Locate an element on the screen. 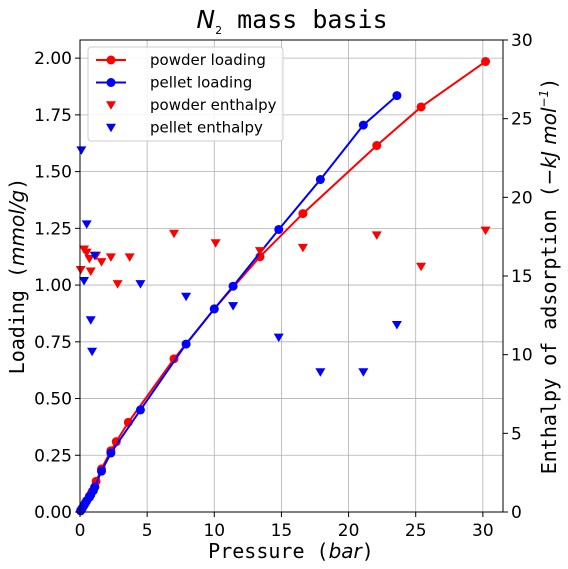 Image resolution: width=568 pixels, height=569 pixels. y-tick-label: 1.50 is located at coordinates (53, 173).